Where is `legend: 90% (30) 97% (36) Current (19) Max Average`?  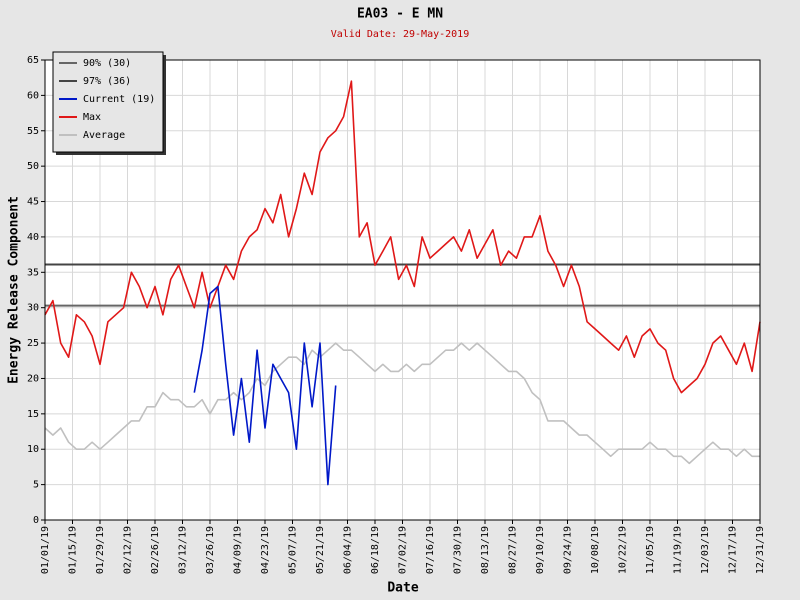 legend: 90% (30) 97% (36) Current (19) Max Average is located at coordinates (109, 103).